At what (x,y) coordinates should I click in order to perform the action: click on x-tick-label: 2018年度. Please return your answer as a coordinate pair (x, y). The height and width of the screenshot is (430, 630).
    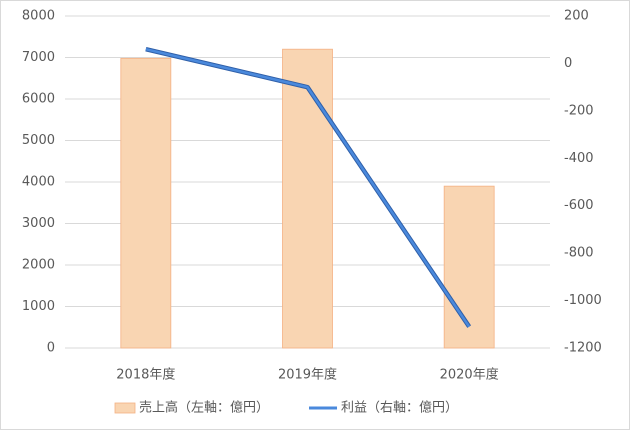
    Looking at the image, I should click on (145, 375).